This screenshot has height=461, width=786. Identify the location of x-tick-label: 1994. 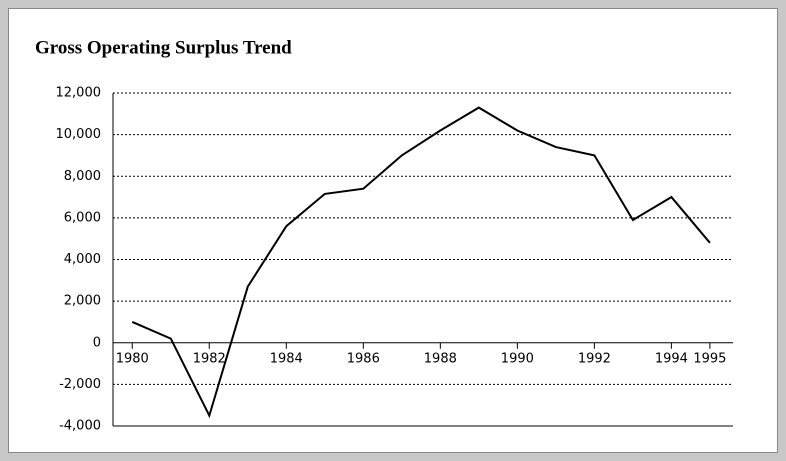
(671, 358).